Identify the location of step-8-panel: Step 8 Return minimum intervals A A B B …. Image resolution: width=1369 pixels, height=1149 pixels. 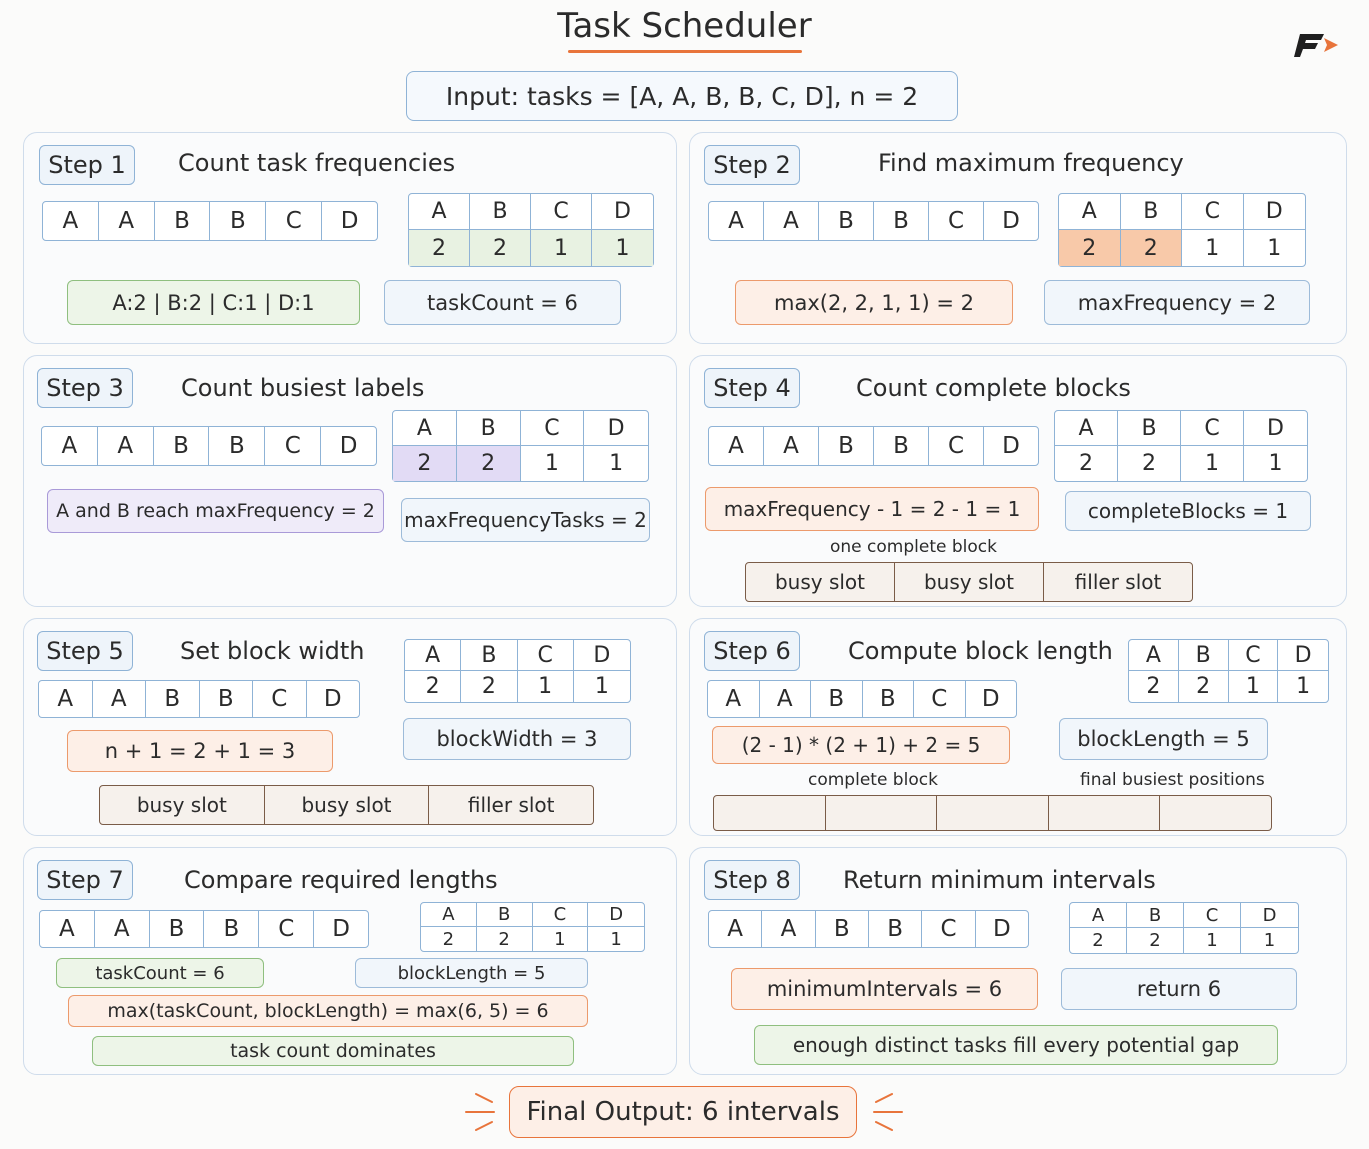
(1018, 961).